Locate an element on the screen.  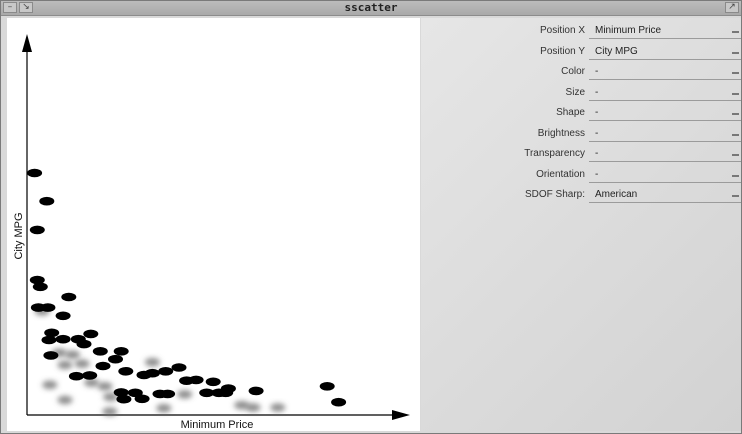
window-title: sscatter is located at coordinates (371, 7).